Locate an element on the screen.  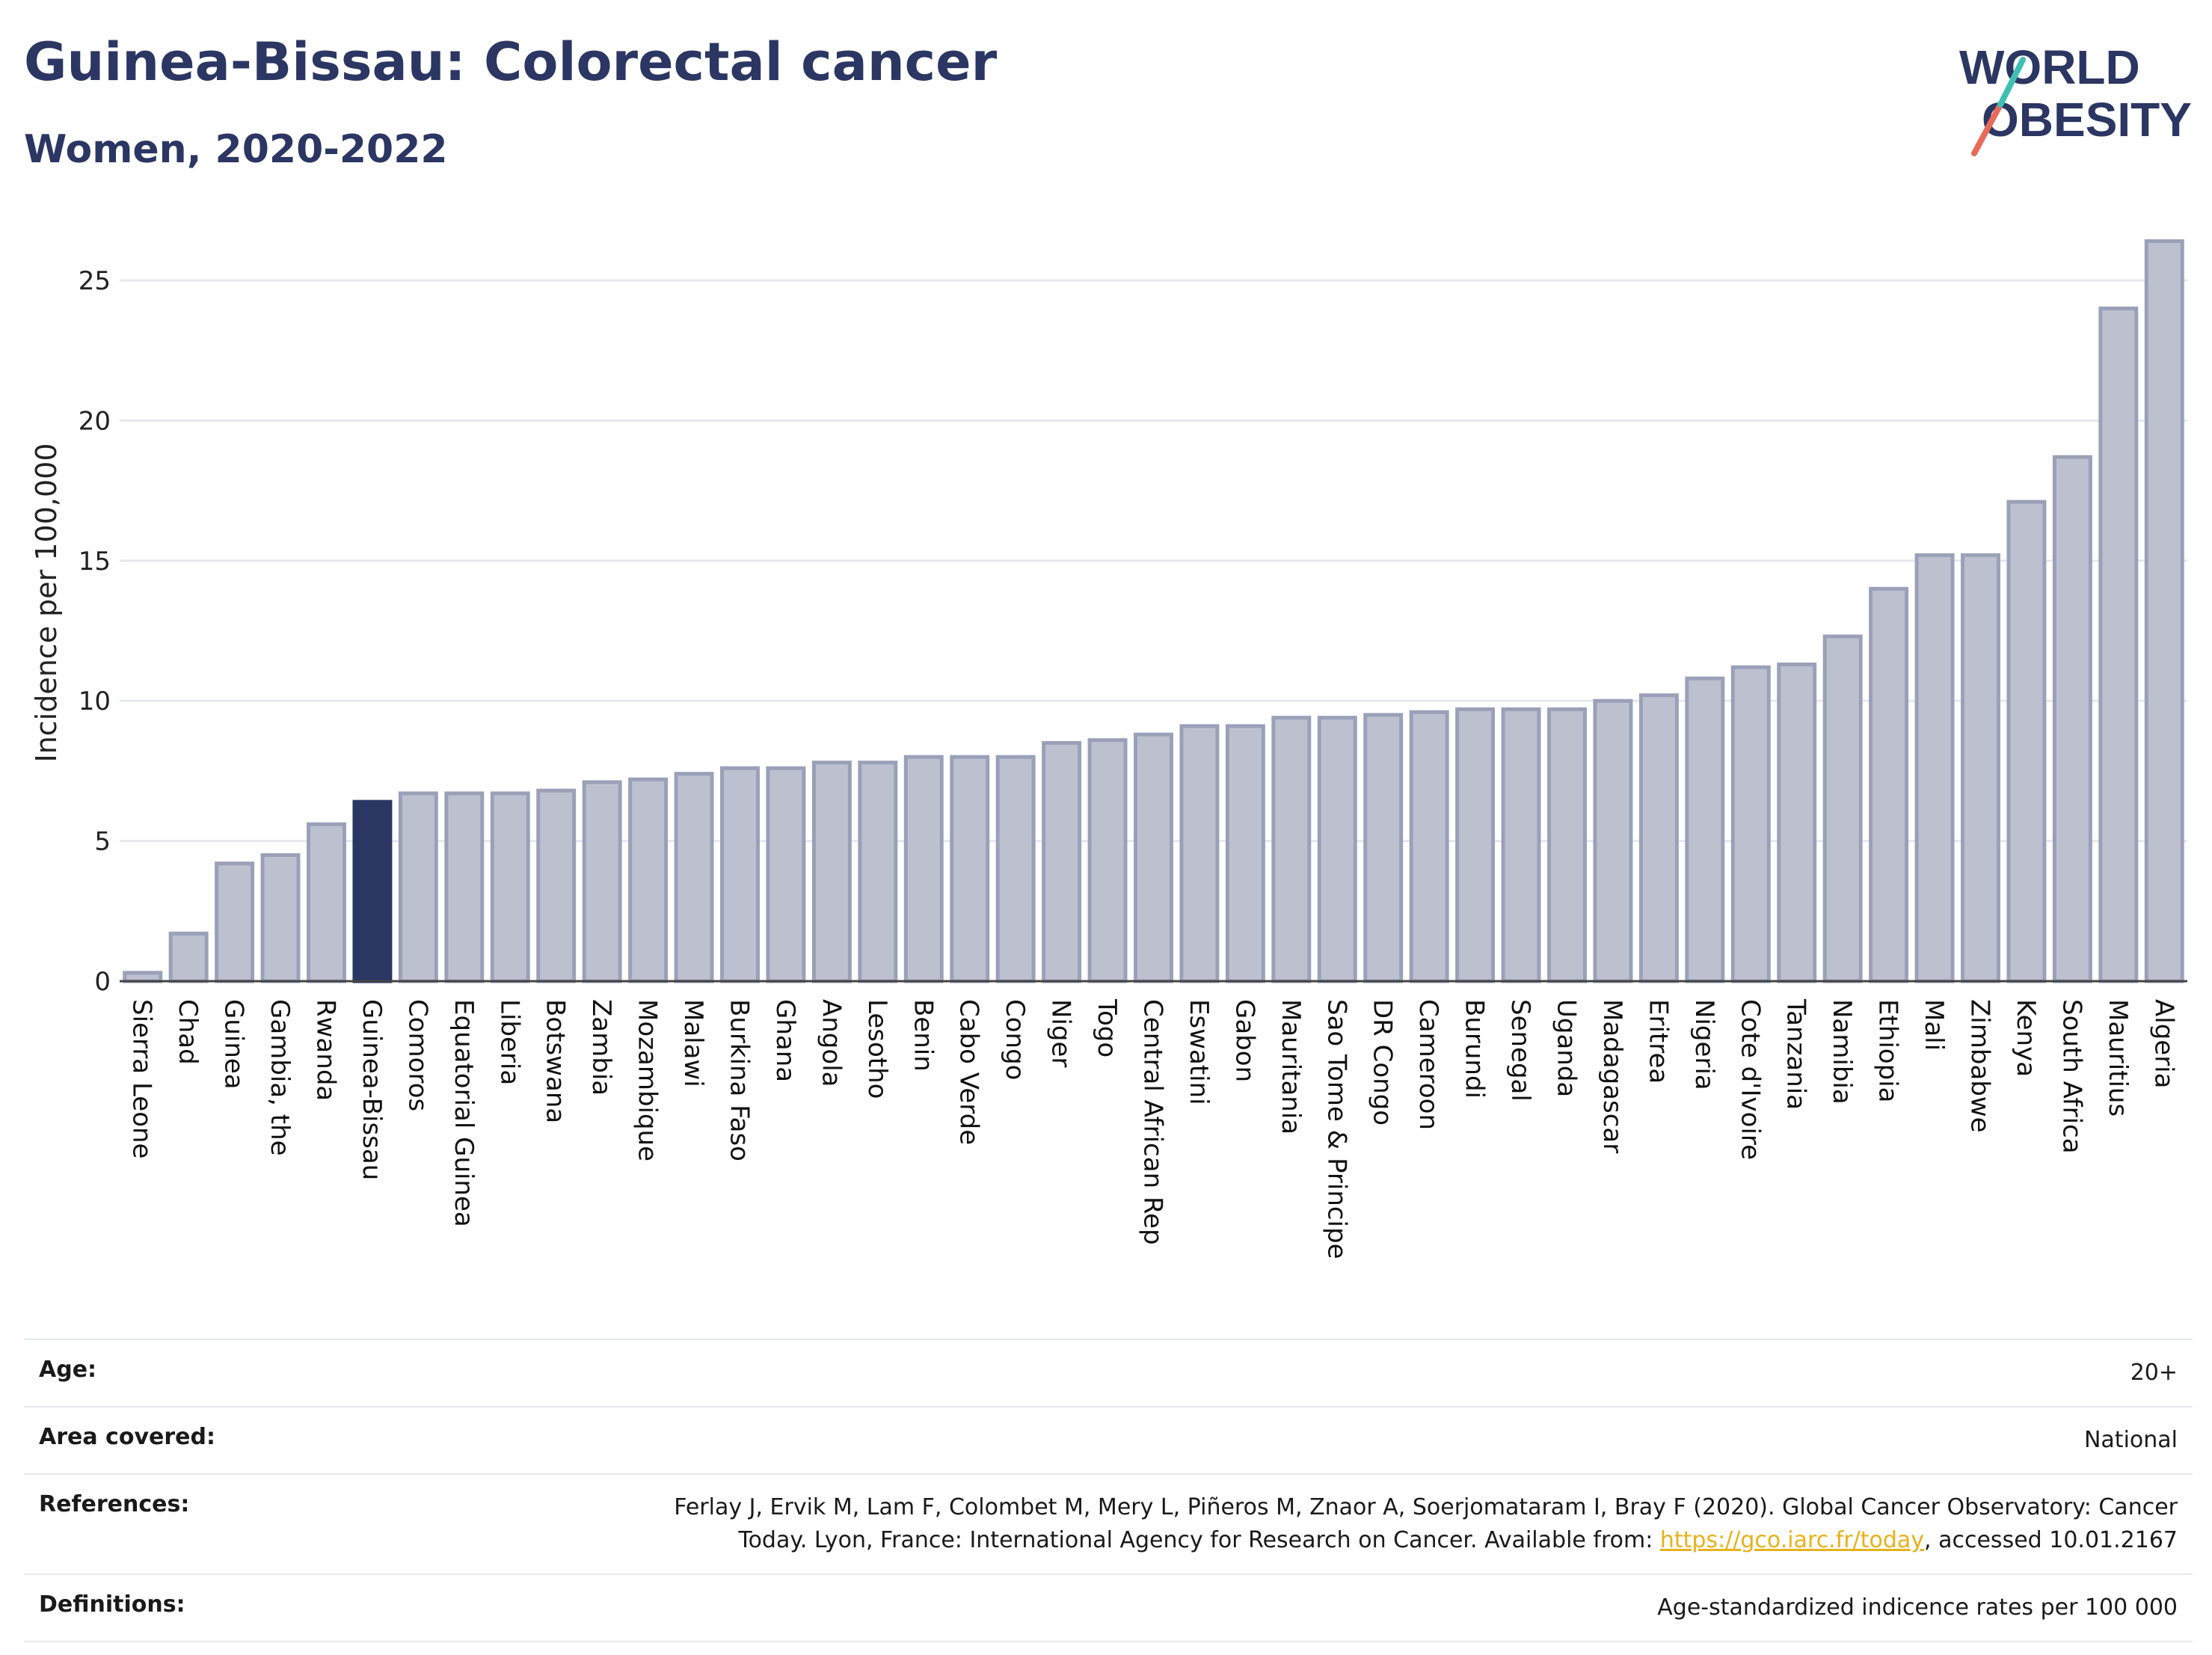
x-tick-label: South Africa is located at coordinates (2071, 1076).